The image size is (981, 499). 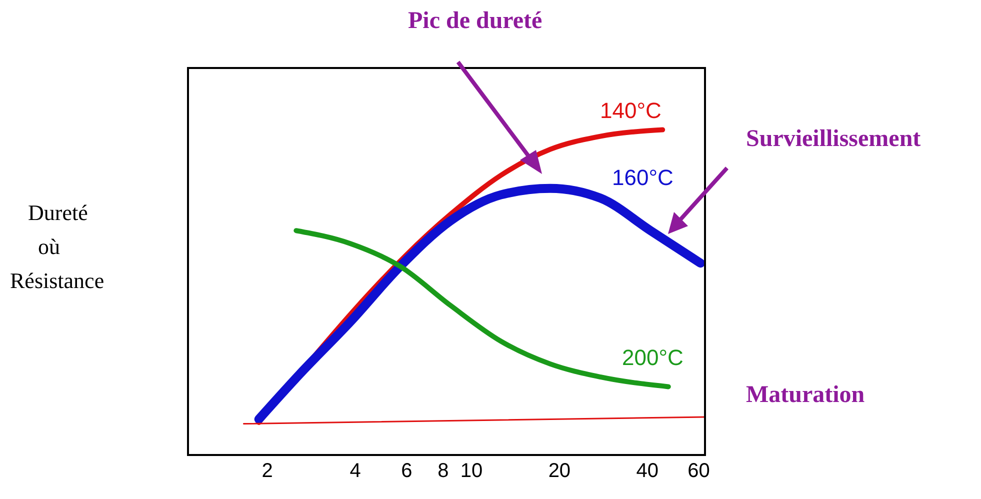 I want to click on y-axis-title: Dureté où Résistance, so click(x=58, y=247).